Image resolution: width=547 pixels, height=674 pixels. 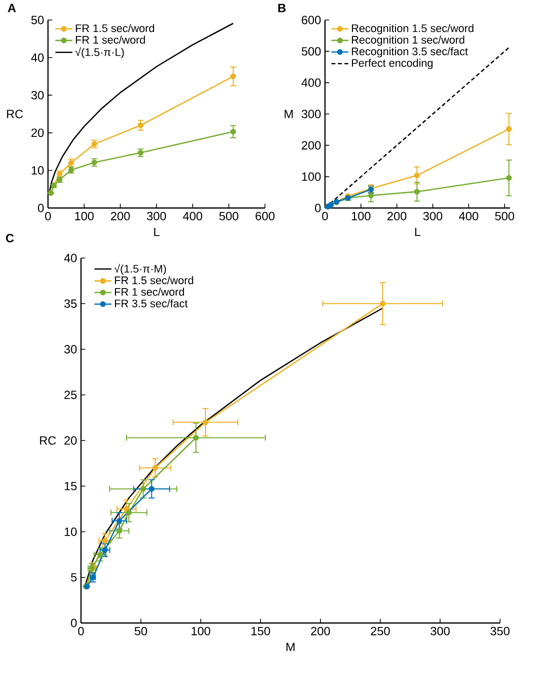 What do you see at coordinates (311, 114) in the screenshot?
I see `y-tick-label: 300` at bounding box center [311, 114].